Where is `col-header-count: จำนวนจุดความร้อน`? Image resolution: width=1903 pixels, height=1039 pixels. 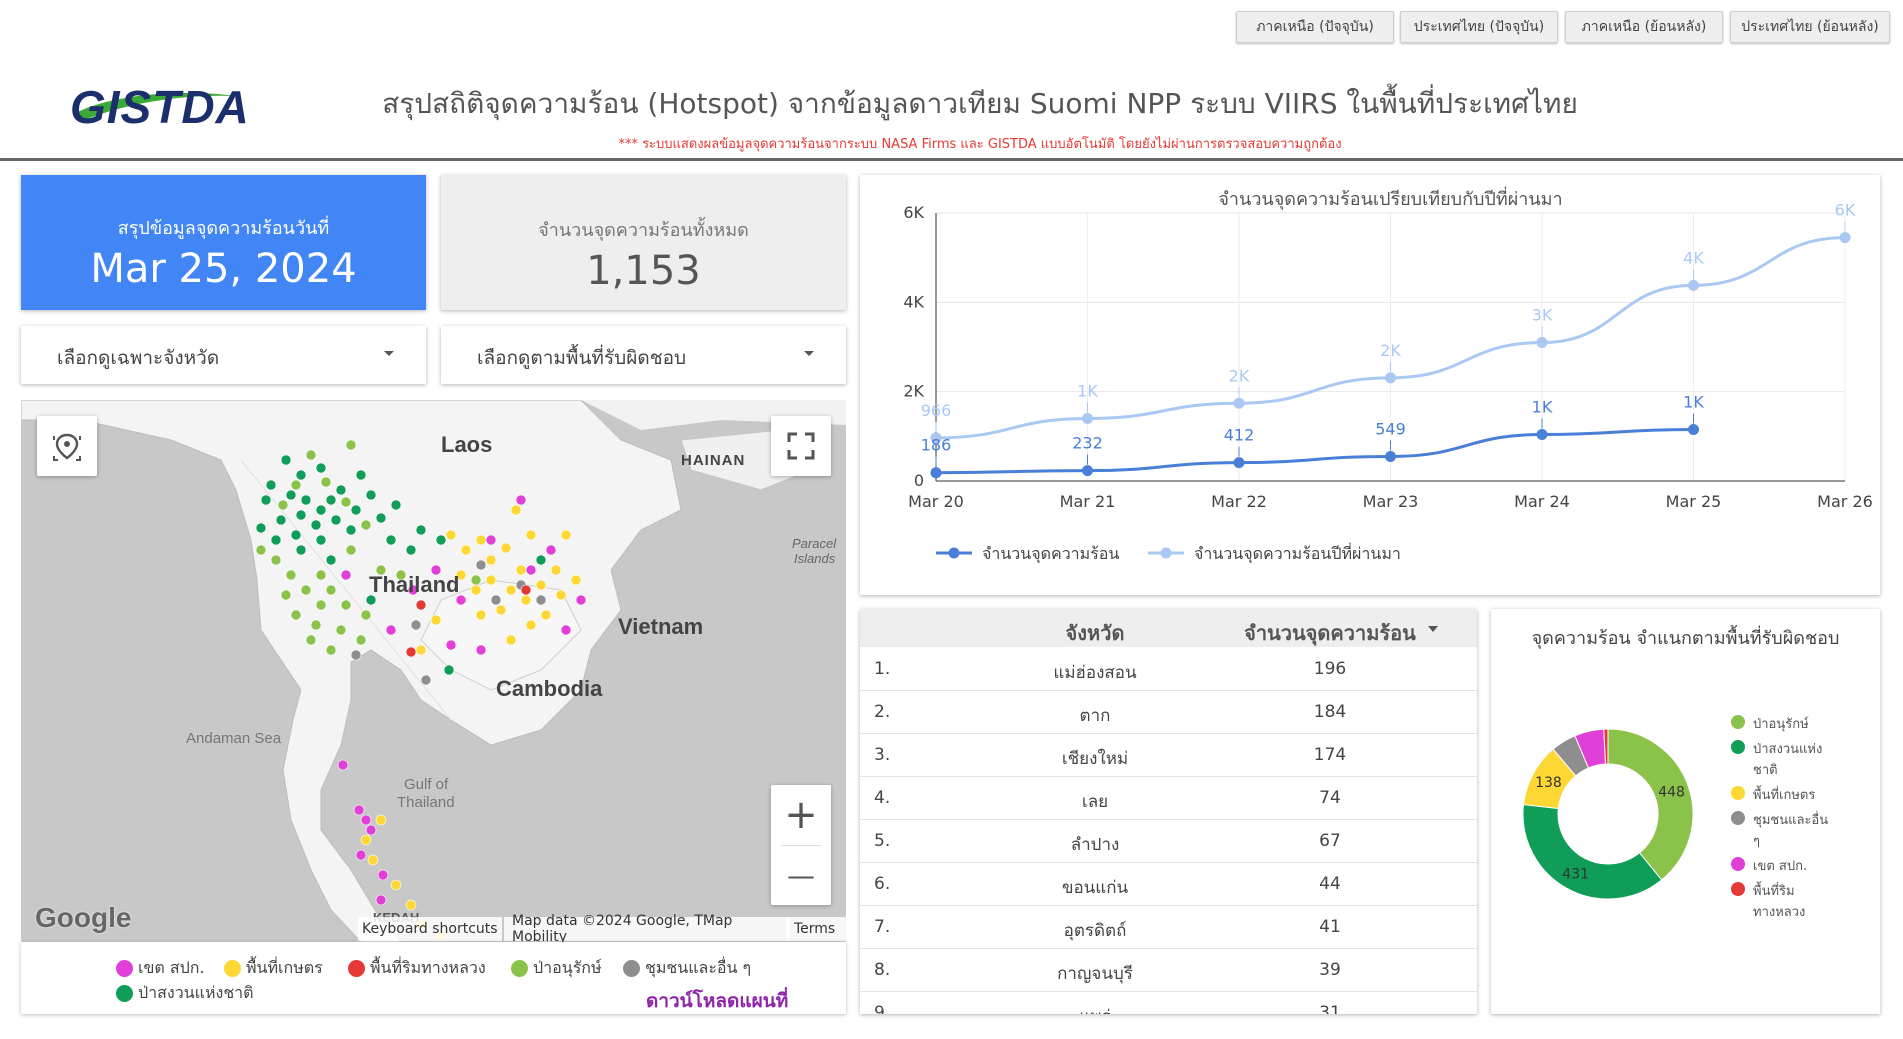
col-header-count: จำนวนจุดความร้อน is located at coordinates (1330, 633).